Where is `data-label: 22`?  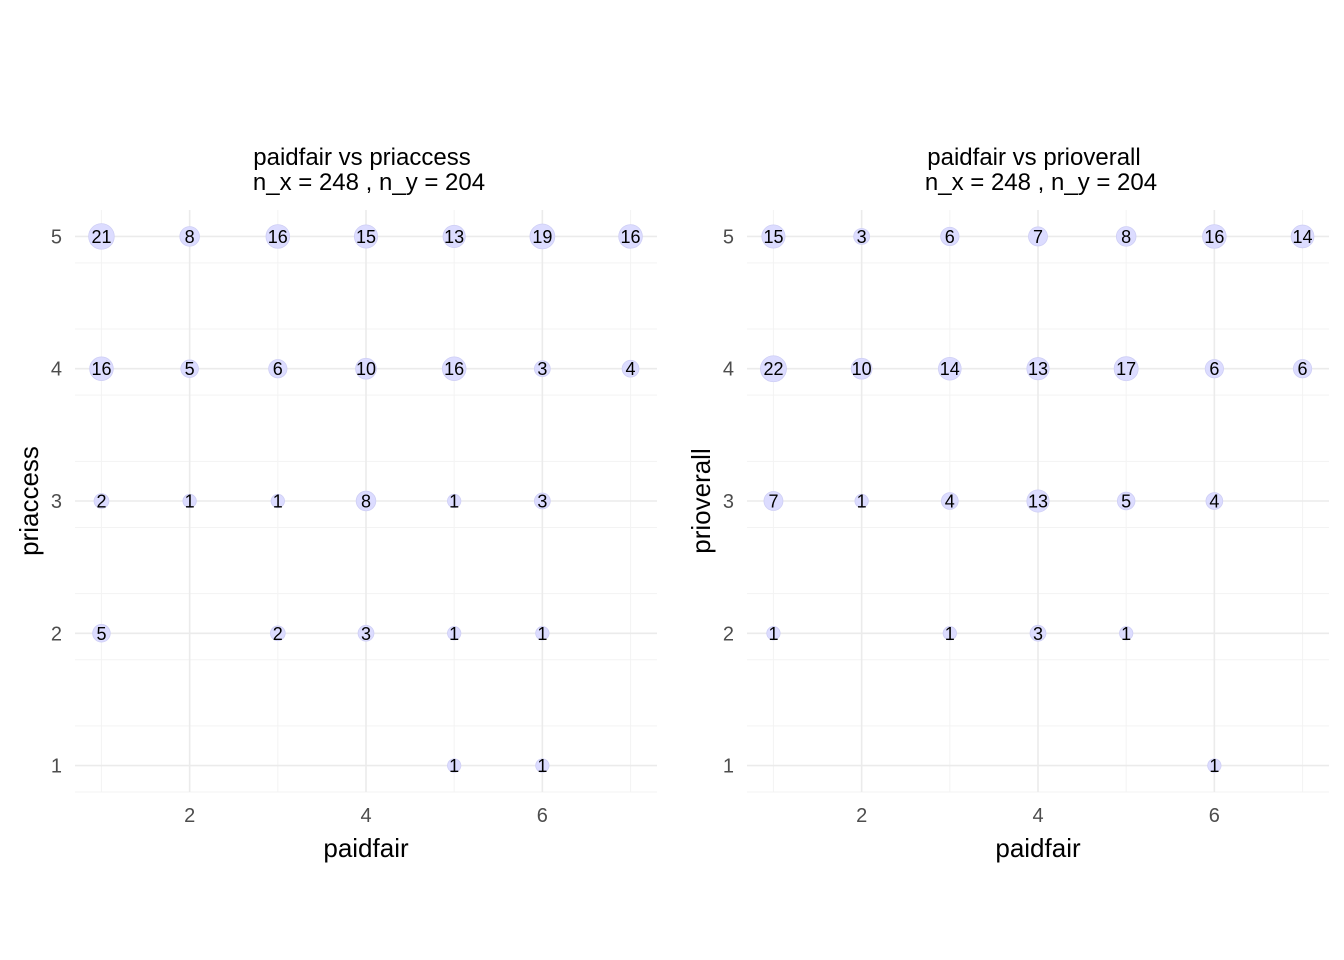 data-label: 22 is located at coordinates (773, 369).